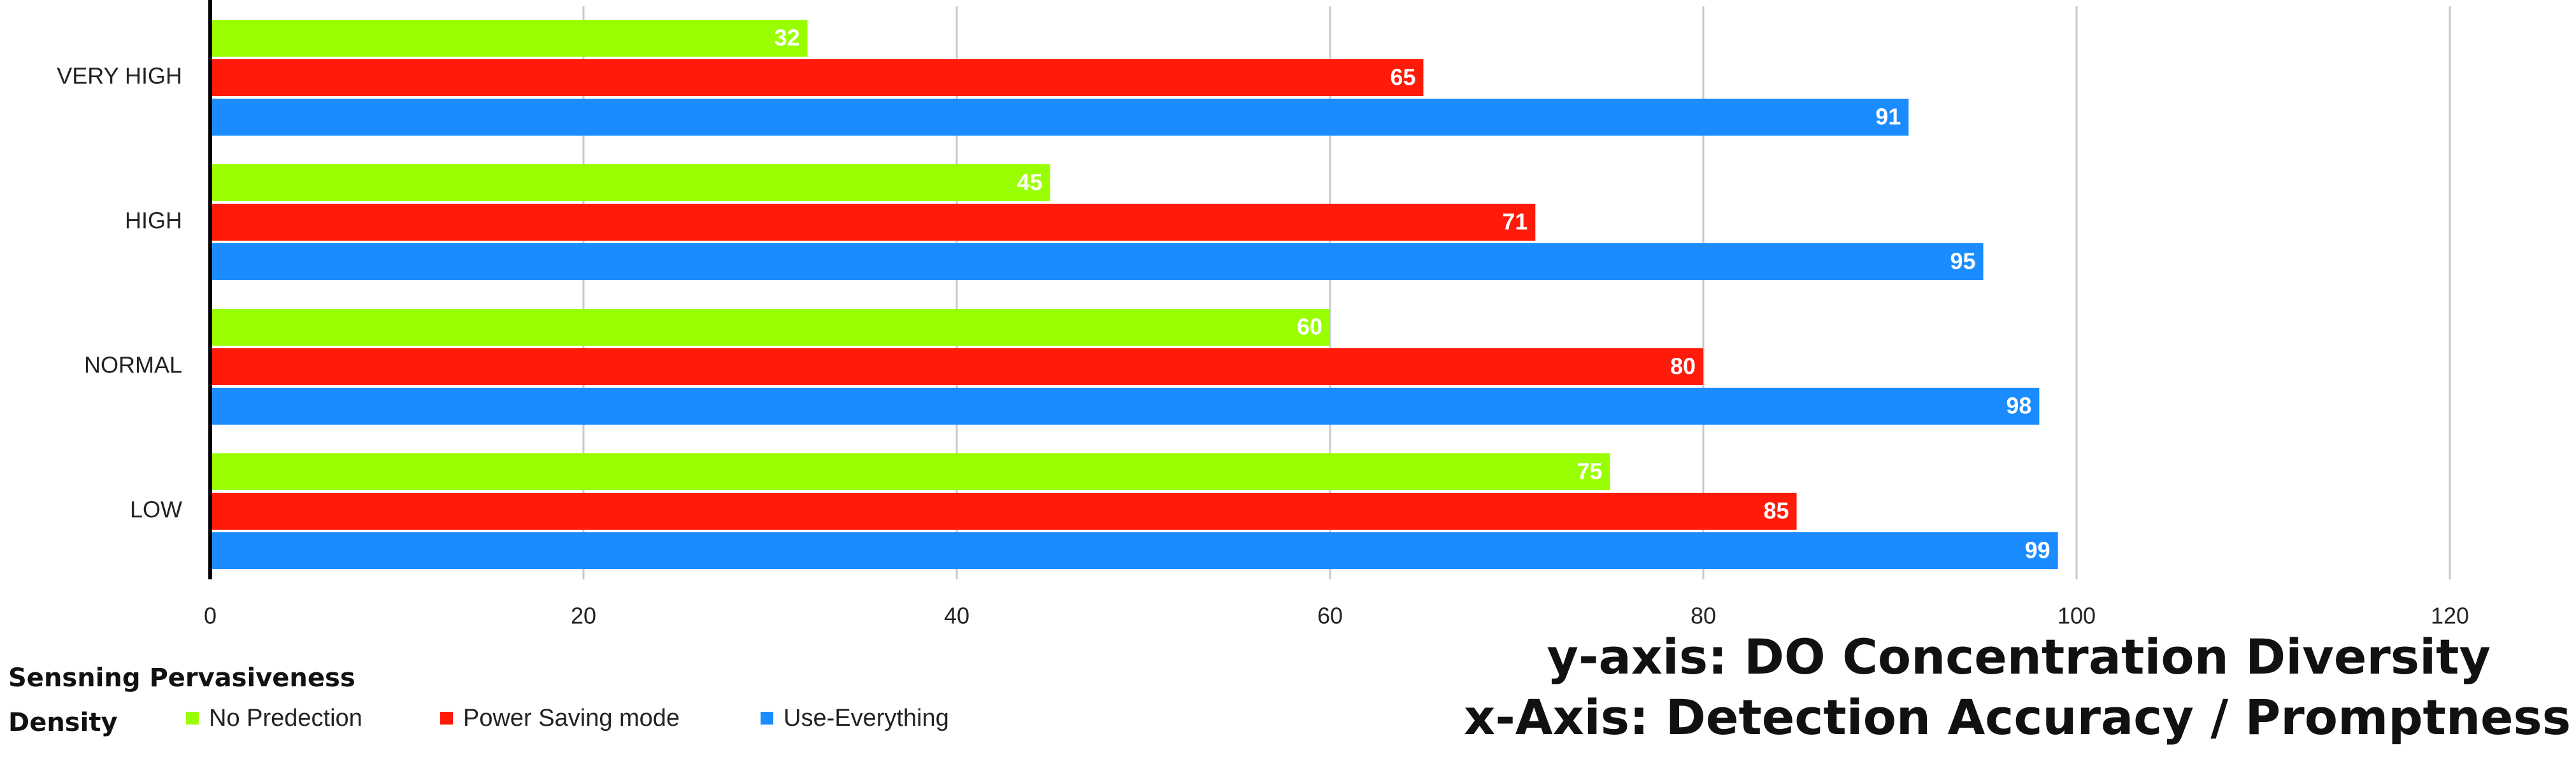 The height and width of the screenshot is (757, 2576). I want to click on value-label: 91, so click(1888, 117).